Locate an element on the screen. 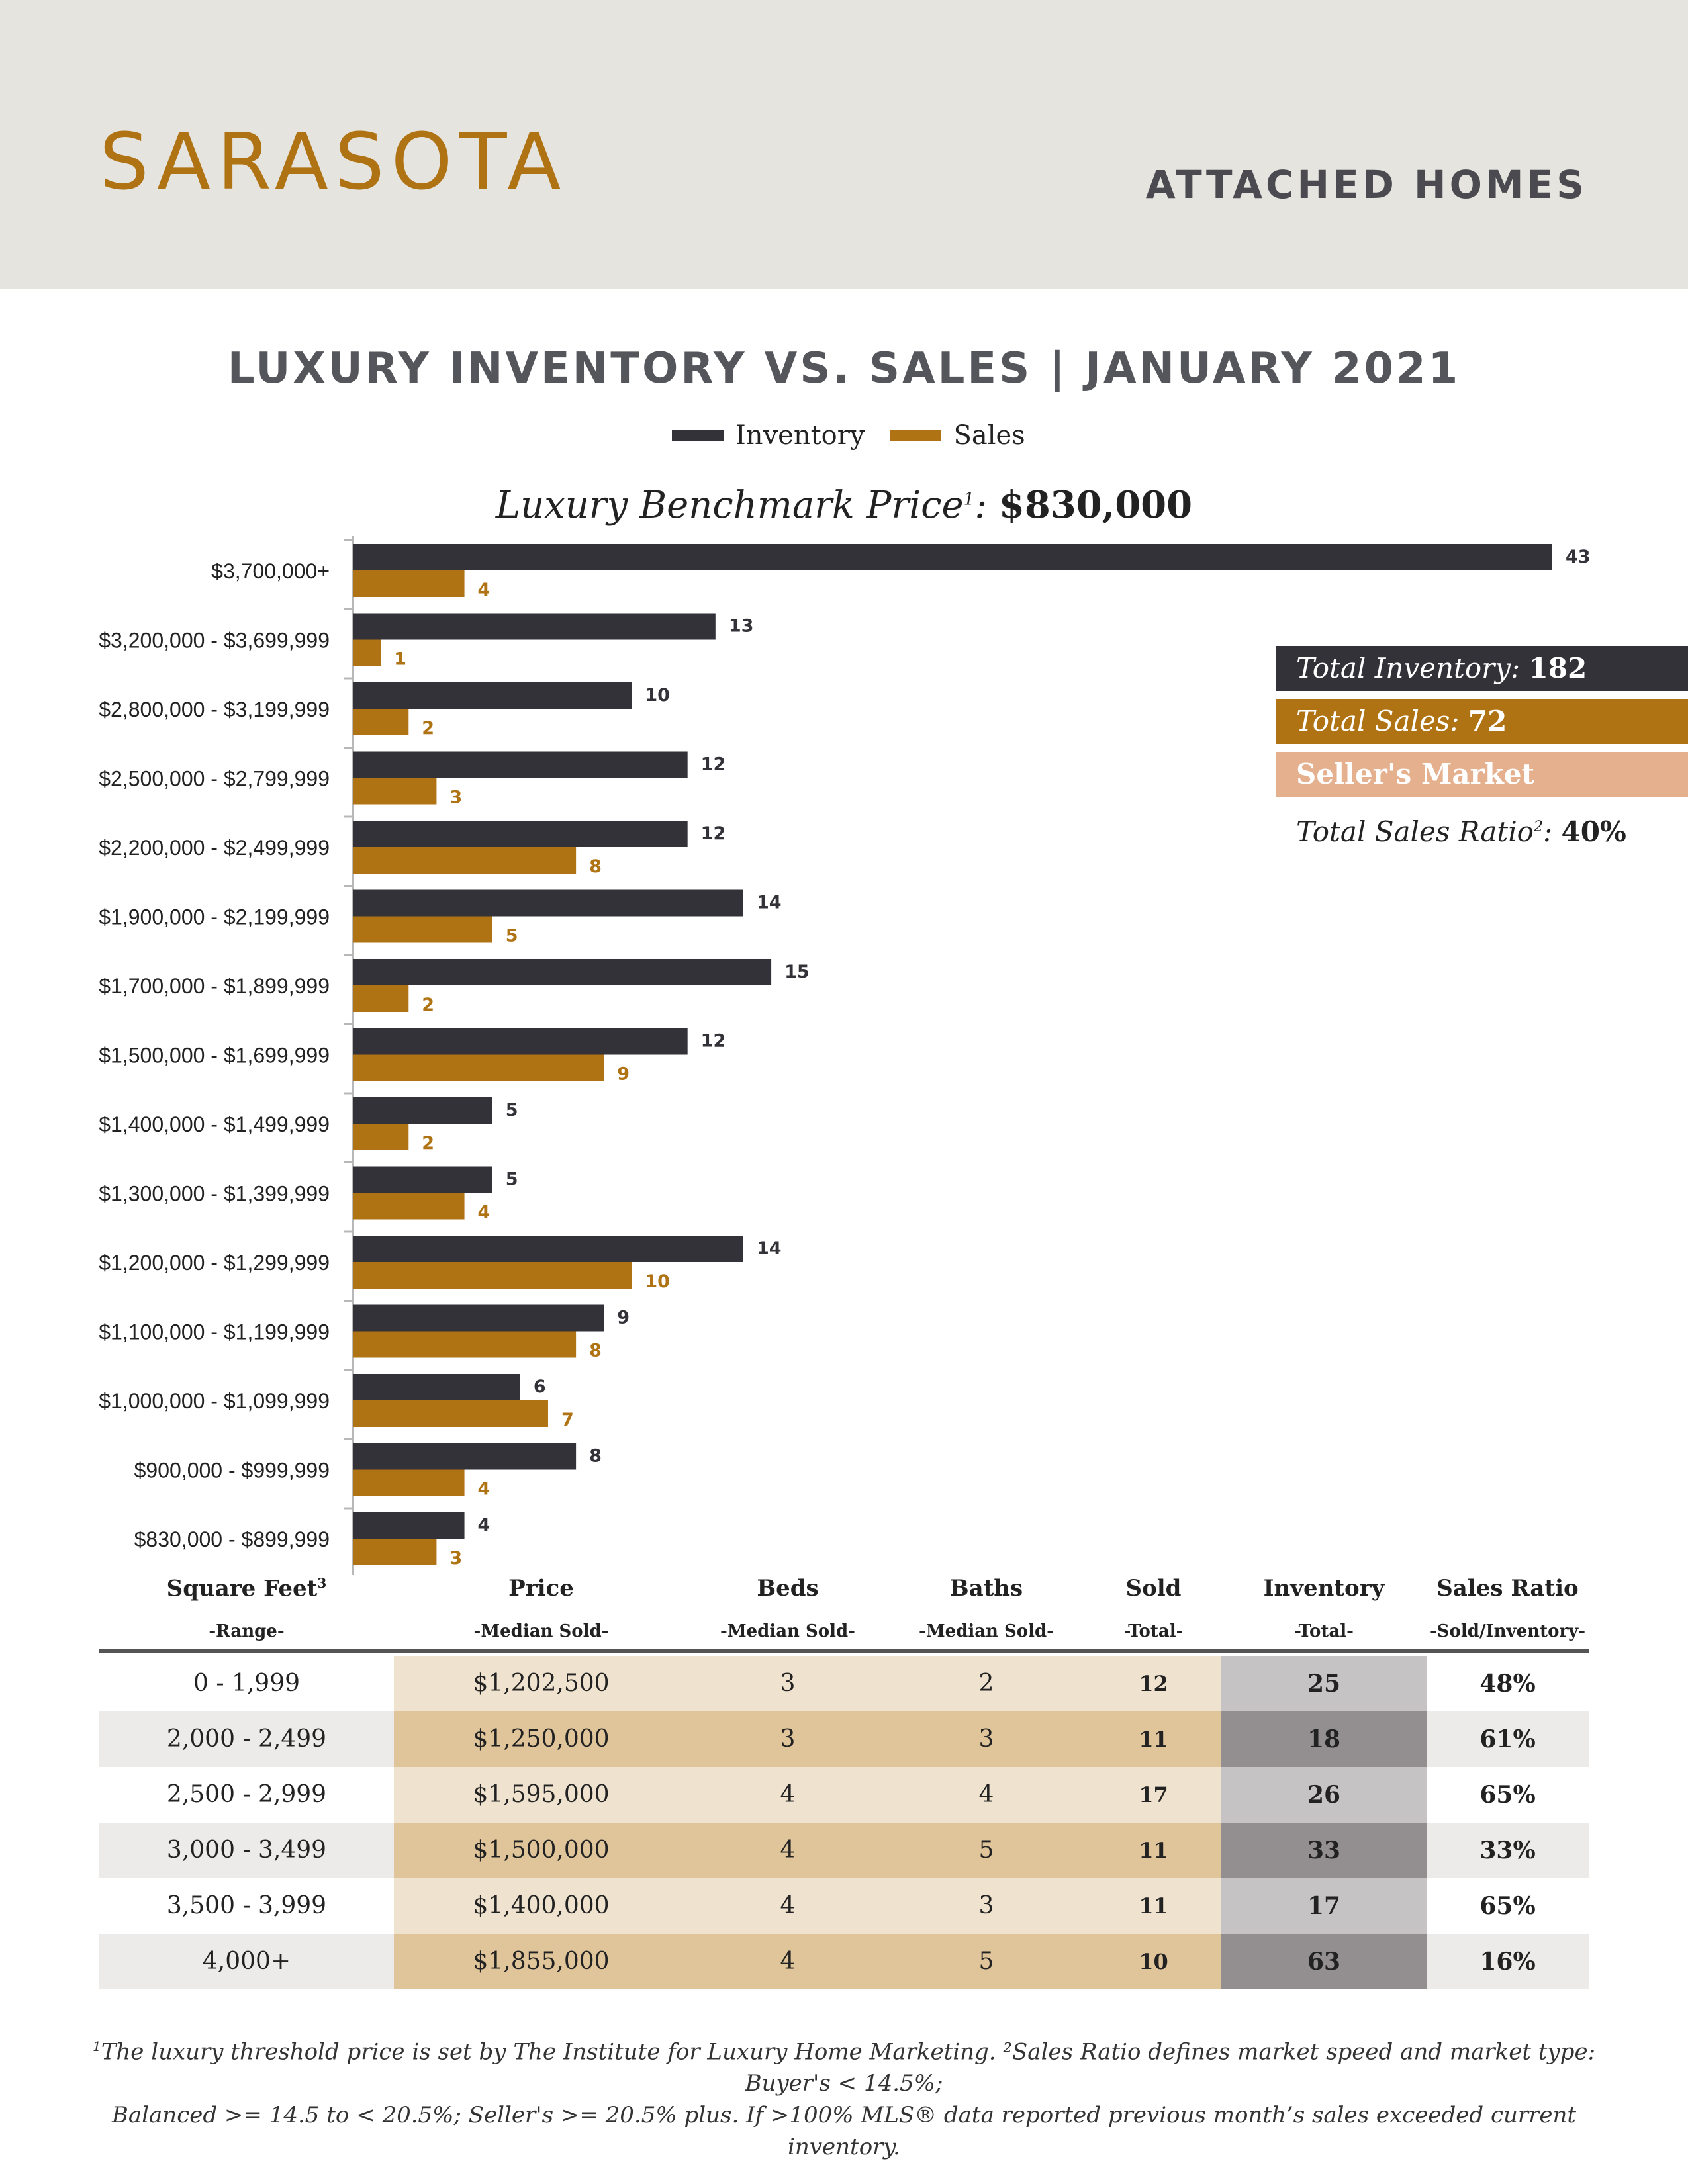  market-type-box: Seller's Market is located at coordinates (1482, 775).